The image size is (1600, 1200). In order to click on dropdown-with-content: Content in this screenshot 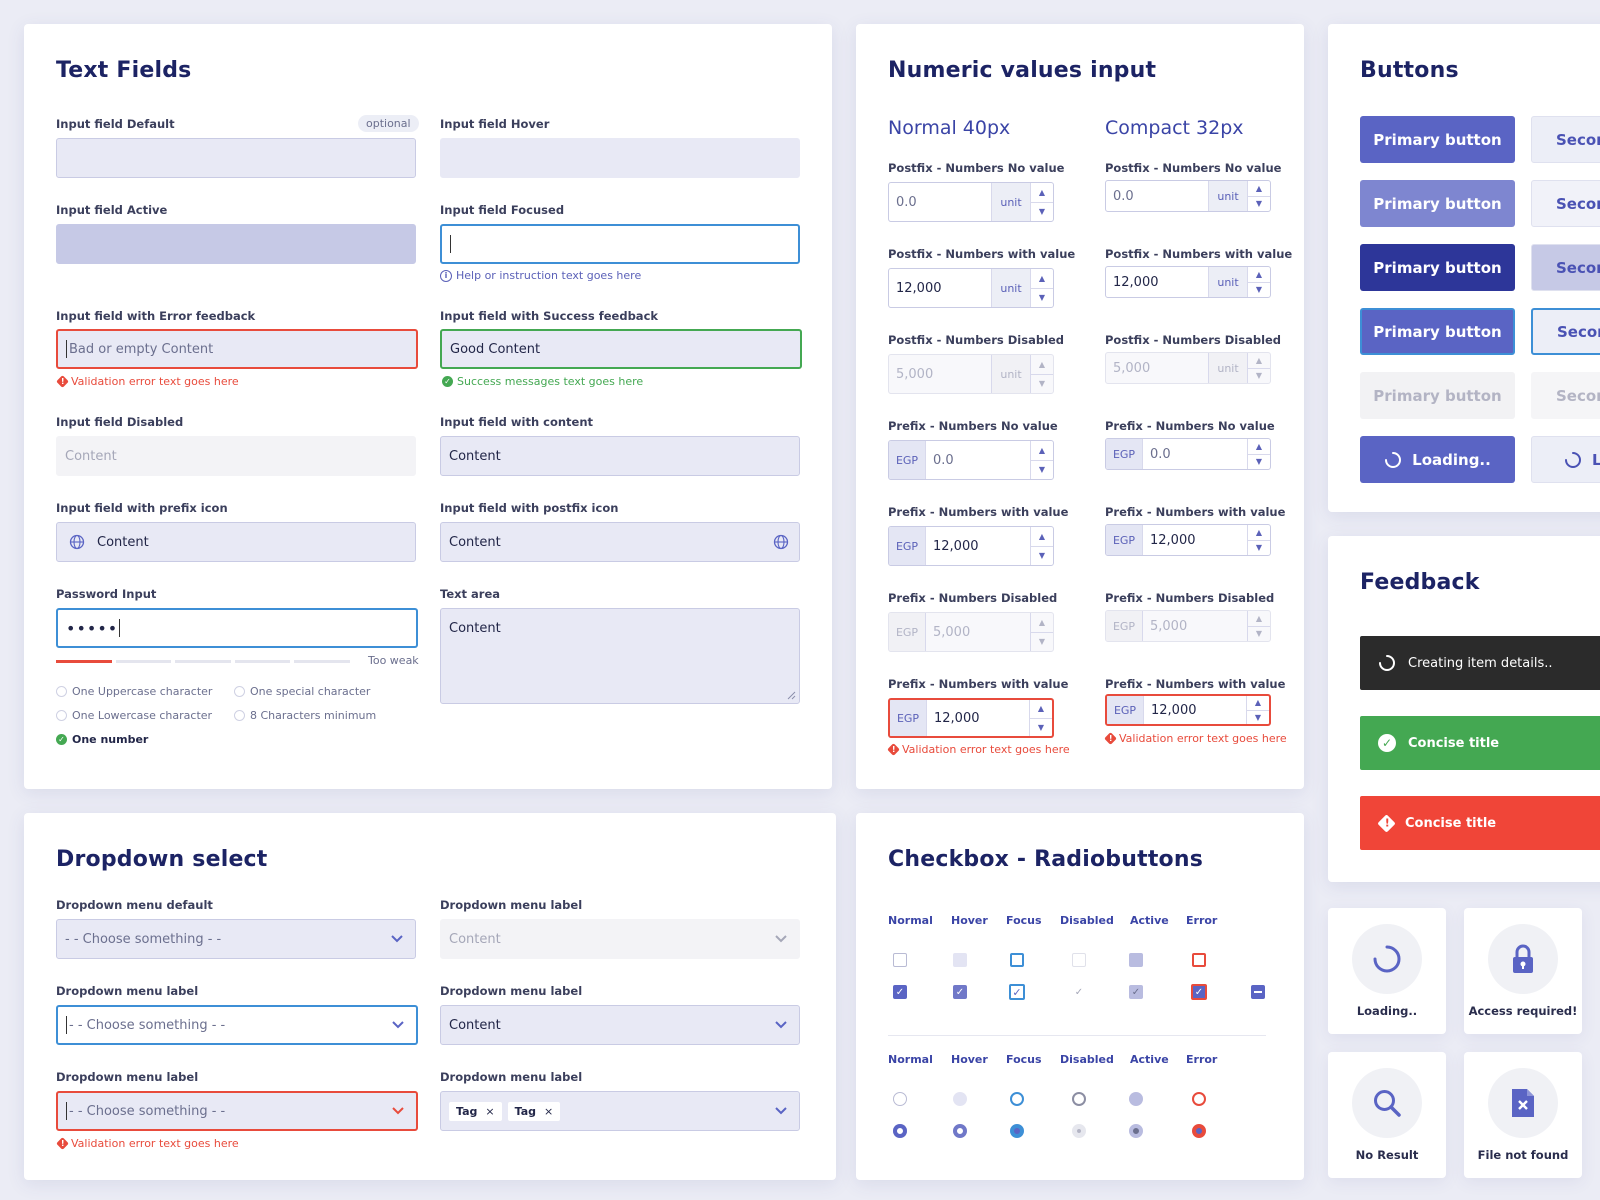, I will do `click(620, 1025)`.